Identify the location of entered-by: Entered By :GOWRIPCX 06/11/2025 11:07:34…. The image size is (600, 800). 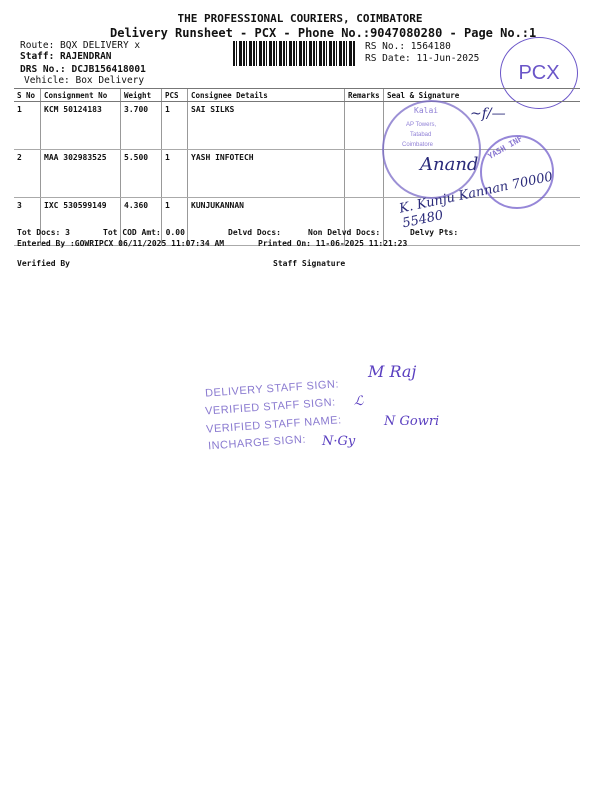
(121, 243).